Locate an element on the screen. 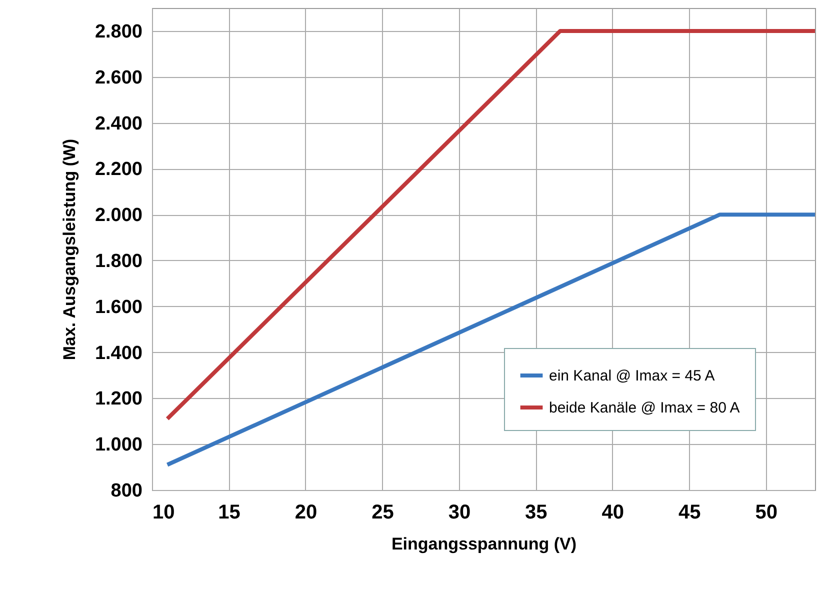 The width and height of the screenshot is (818, 590). y-tick-label: 2.000 is located at coordinates (118, 215).